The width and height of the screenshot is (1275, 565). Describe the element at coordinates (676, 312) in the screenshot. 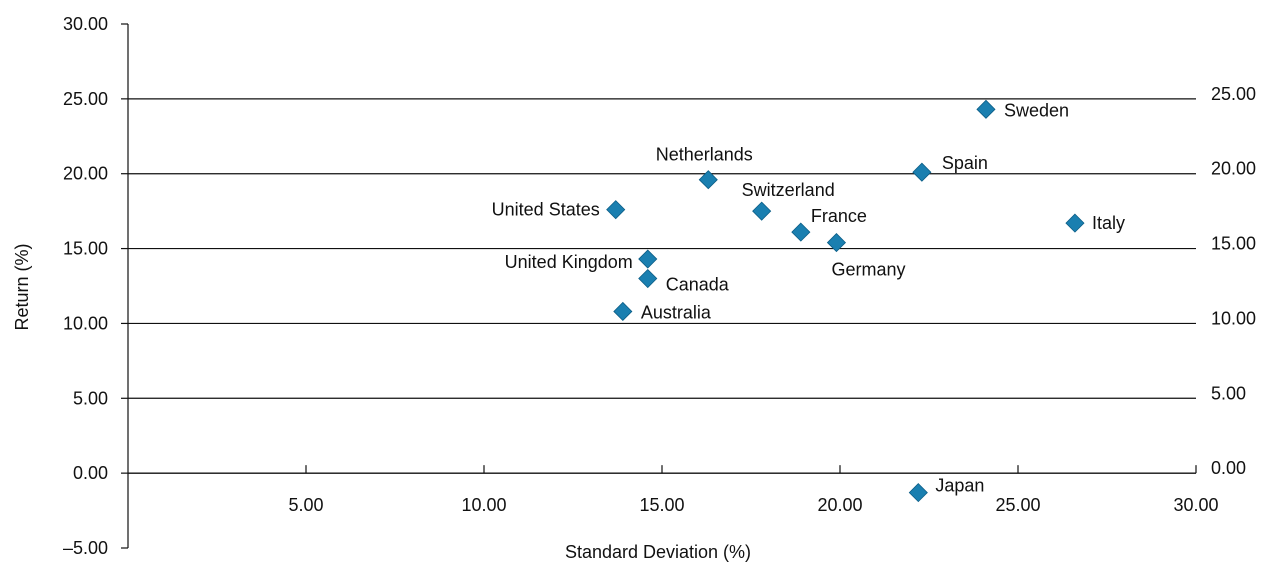

I see `point-label-australia: Australia` at that location.